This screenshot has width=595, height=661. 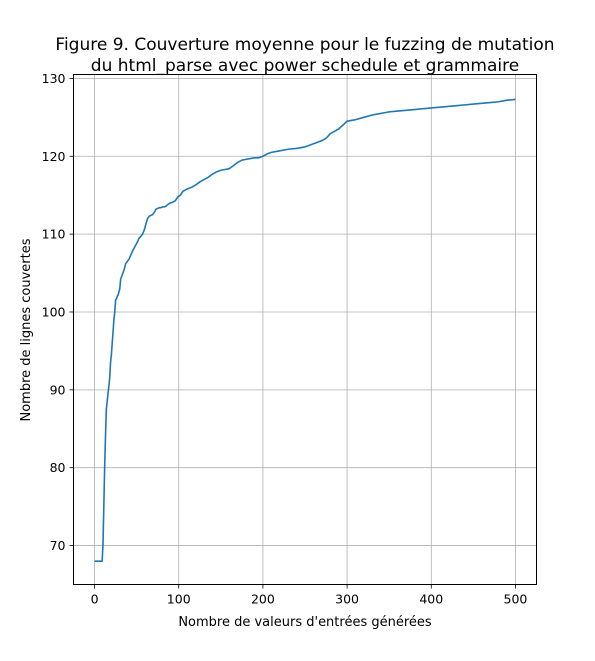 What do you see at coordinates (54, 78) in the screenshot?
I see `y-tick-label: 130` at bounding box center [54, 78].